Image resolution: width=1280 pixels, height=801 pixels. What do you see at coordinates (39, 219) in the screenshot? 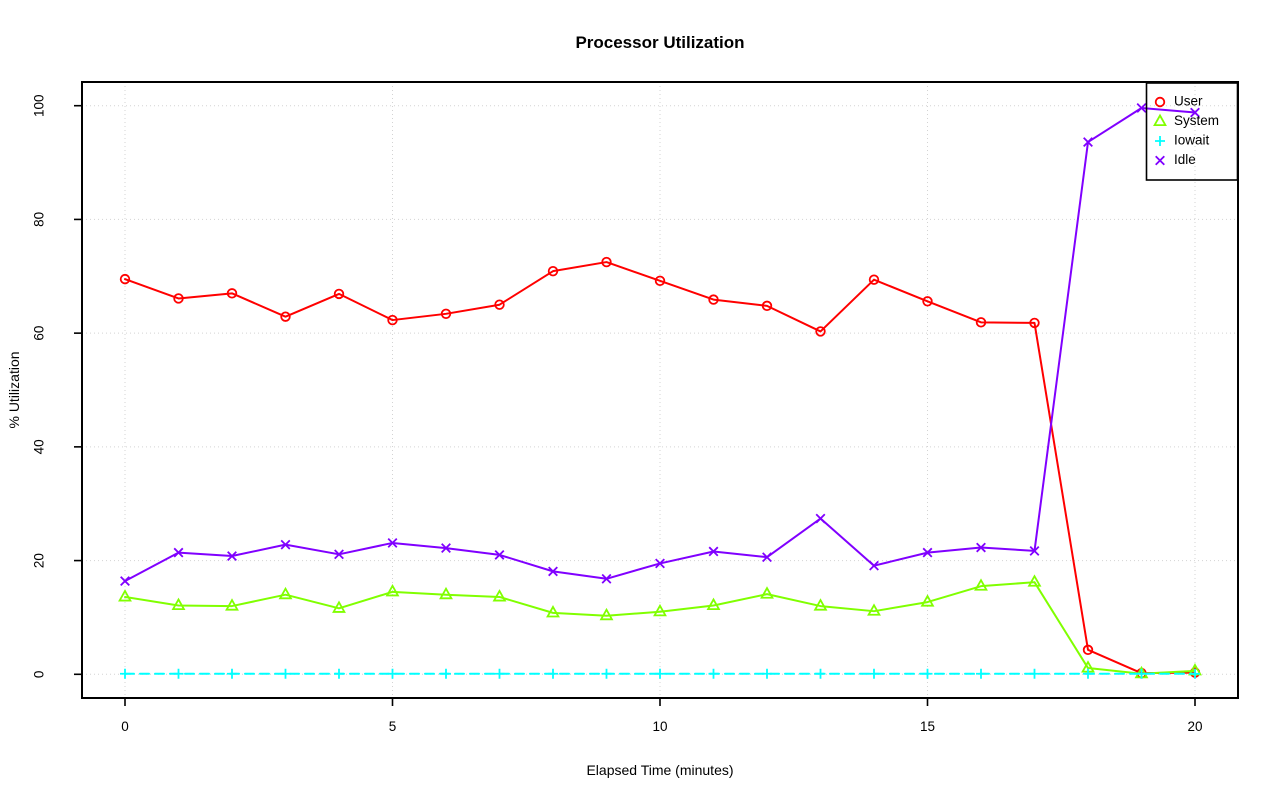
I see `y-tick-label: 80` at bounding box center [39, 219].